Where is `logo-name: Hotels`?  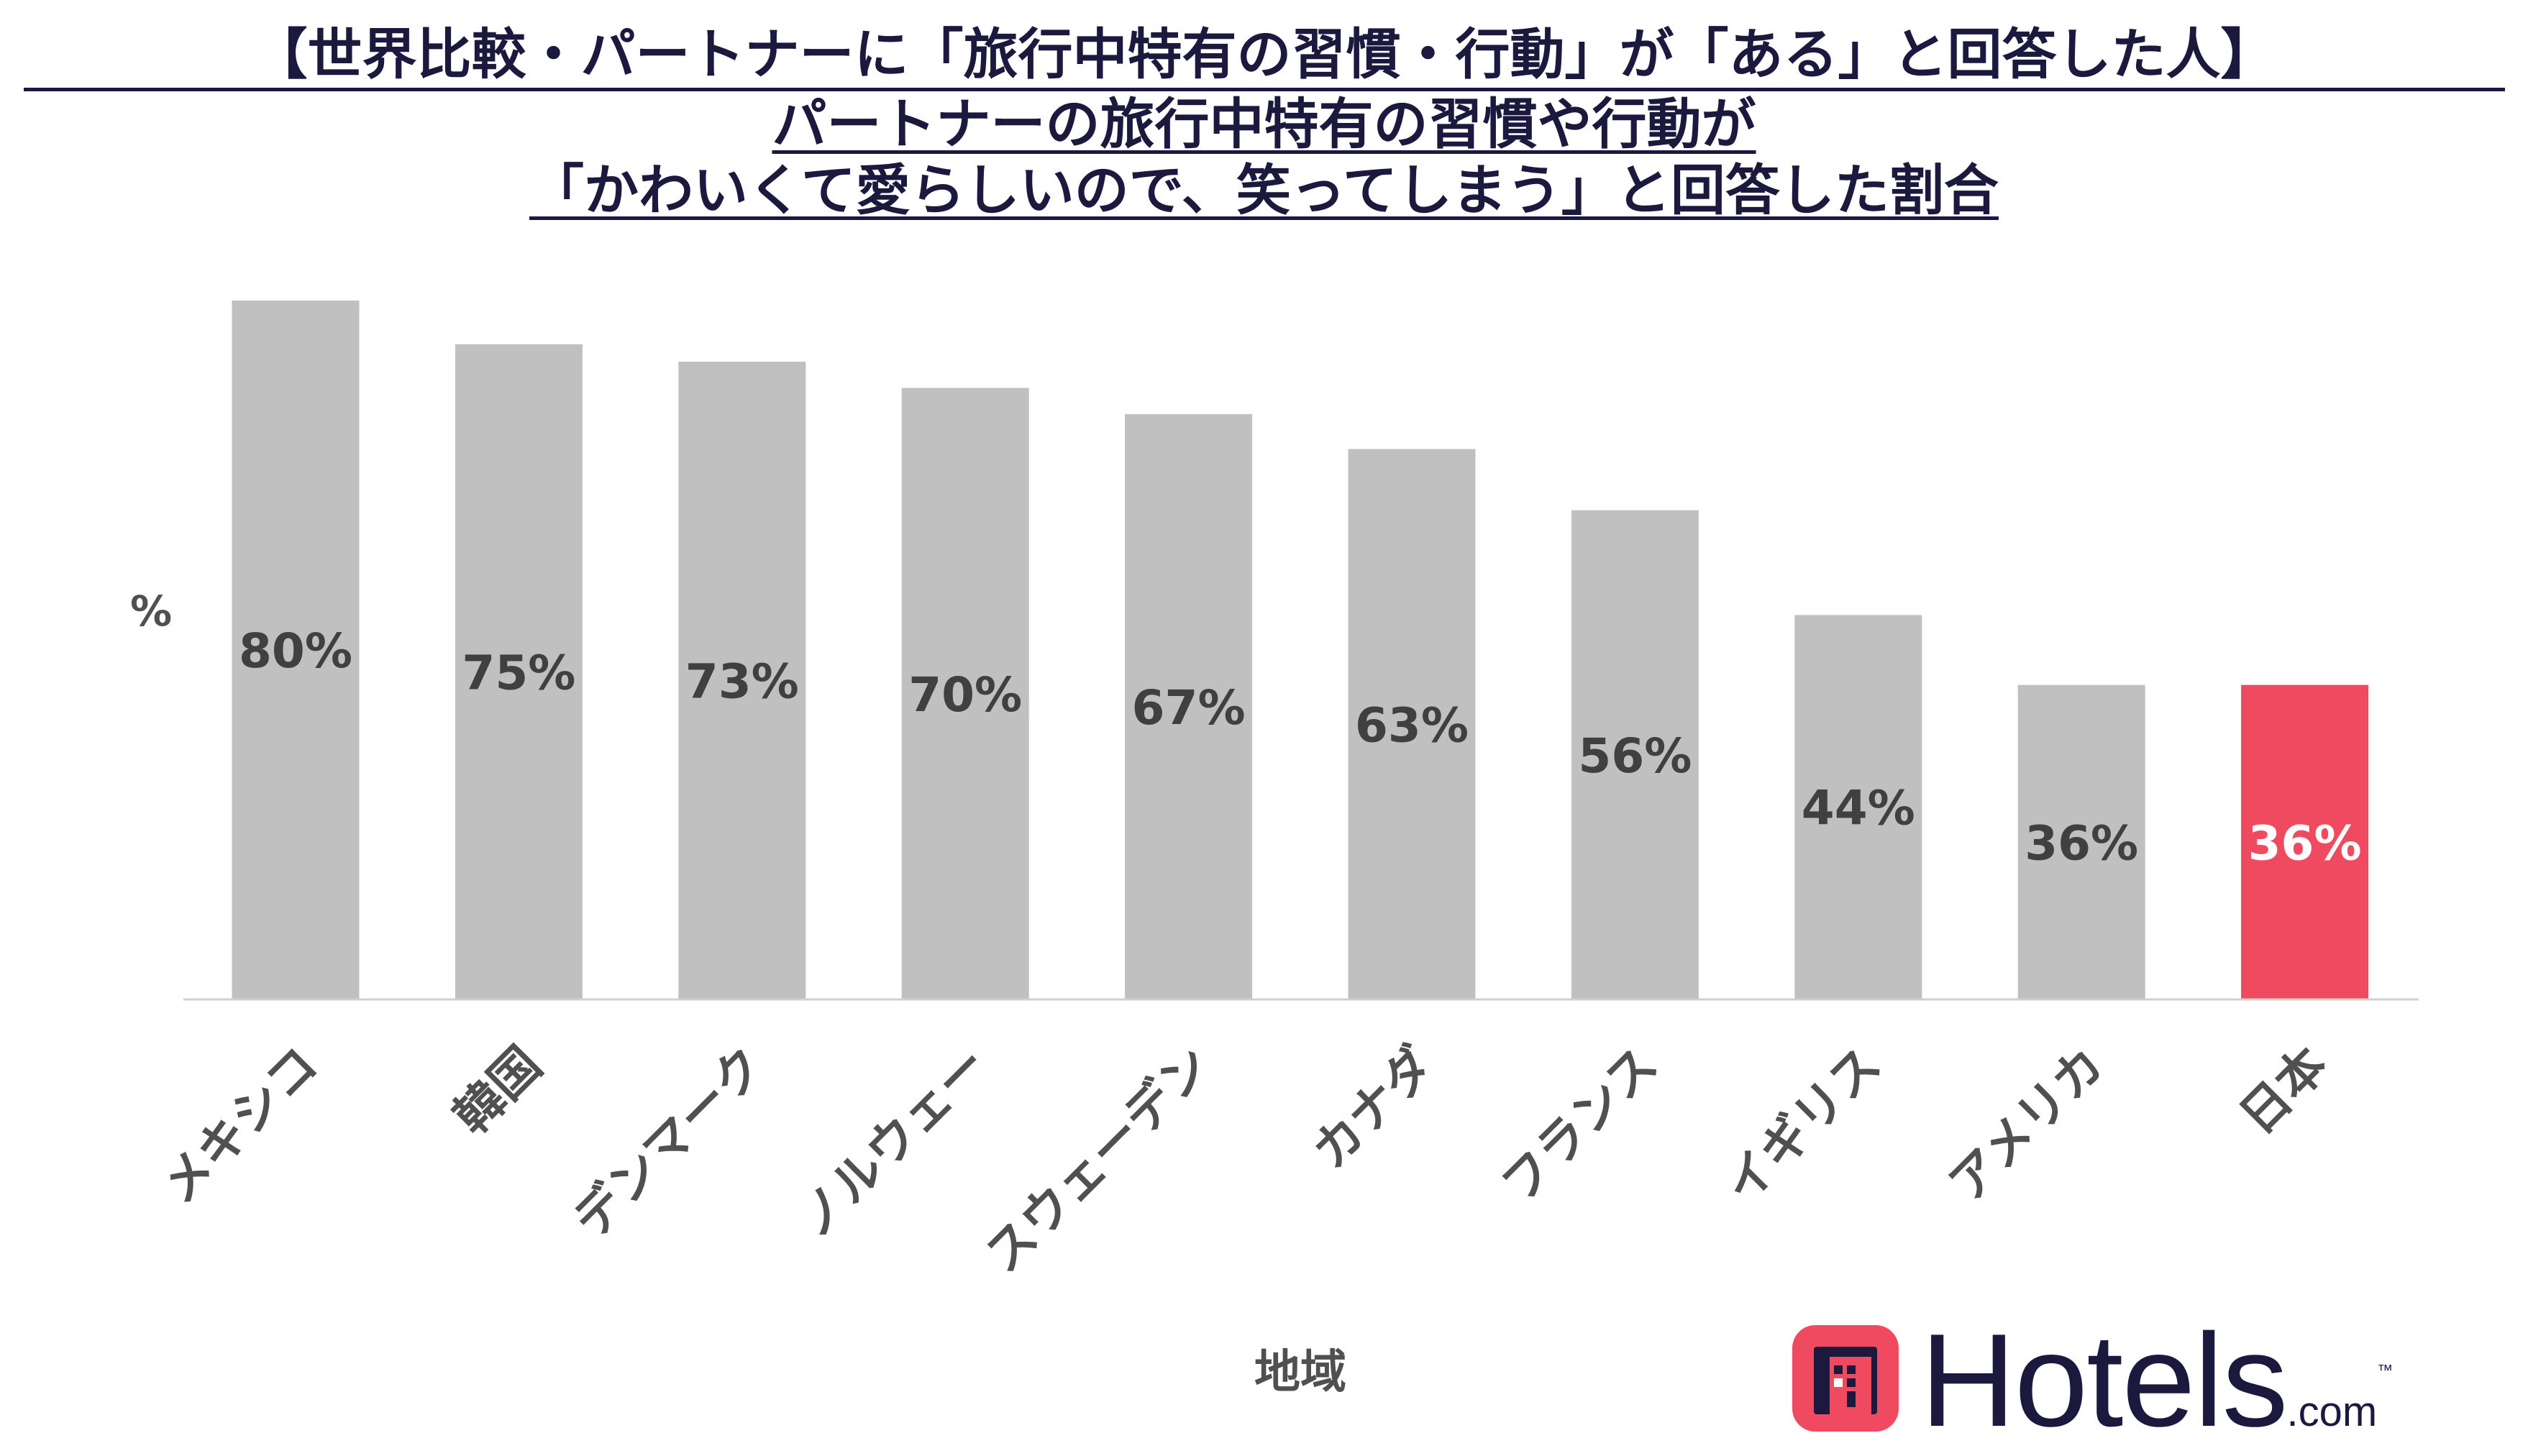 logo-name: Hotels is located at coordinates (2104, 1380).